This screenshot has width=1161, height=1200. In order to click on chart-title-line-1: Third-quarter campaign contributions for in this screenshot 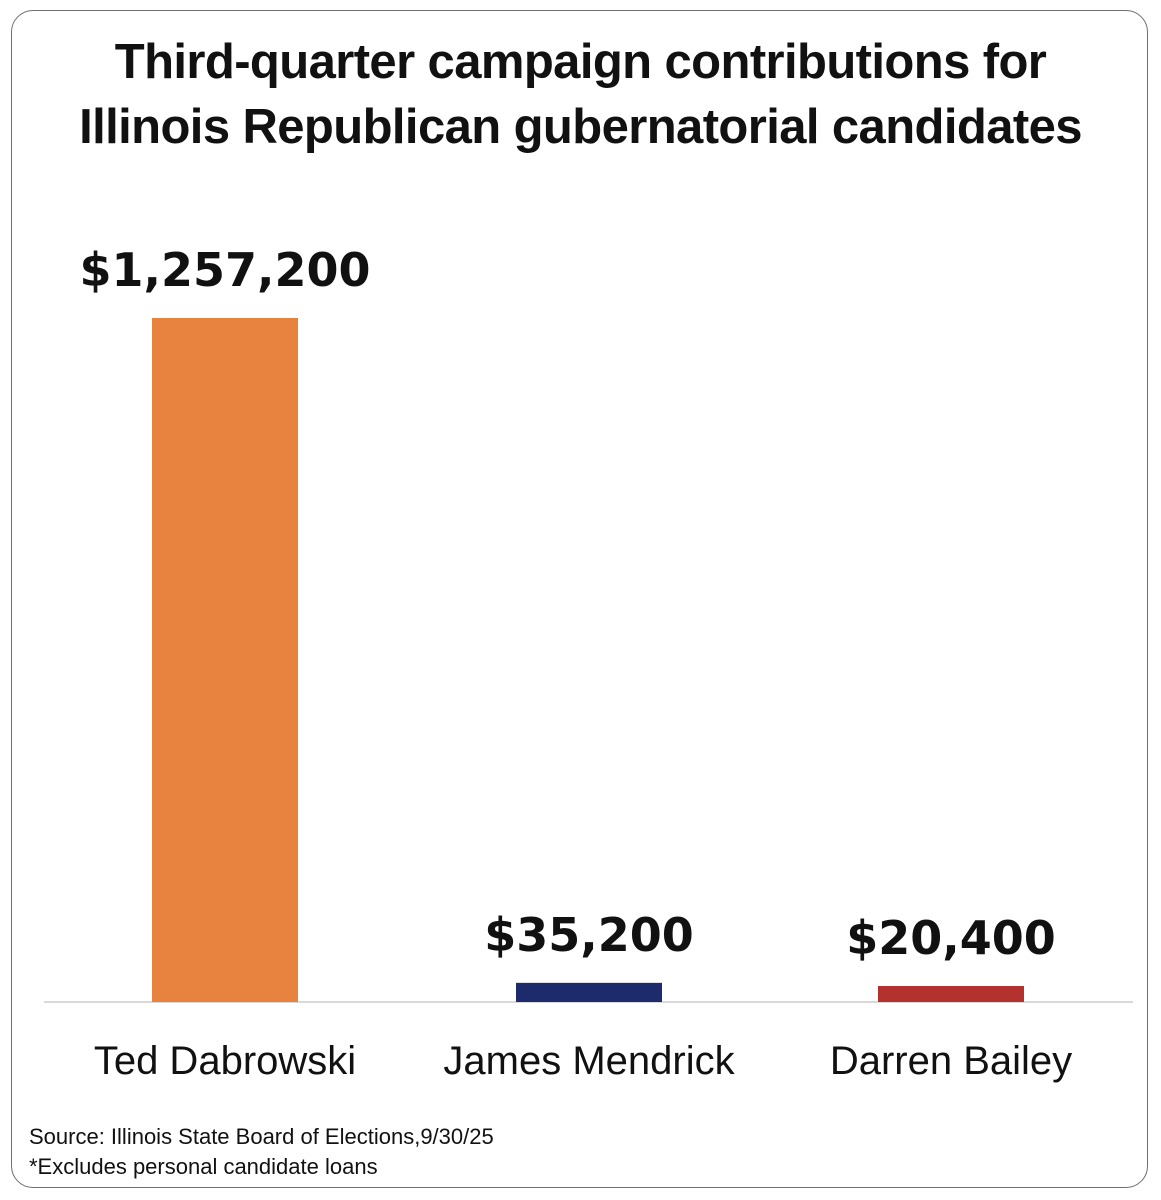, I will do `click(580, 62)`.